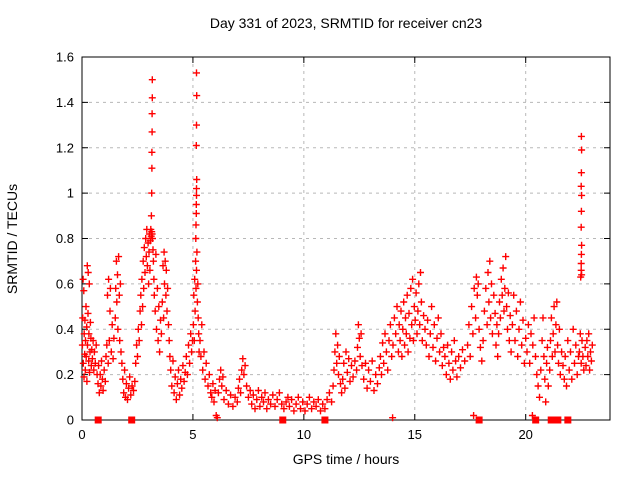  I want to click on x-tick-label: 10, so click(304, 434).